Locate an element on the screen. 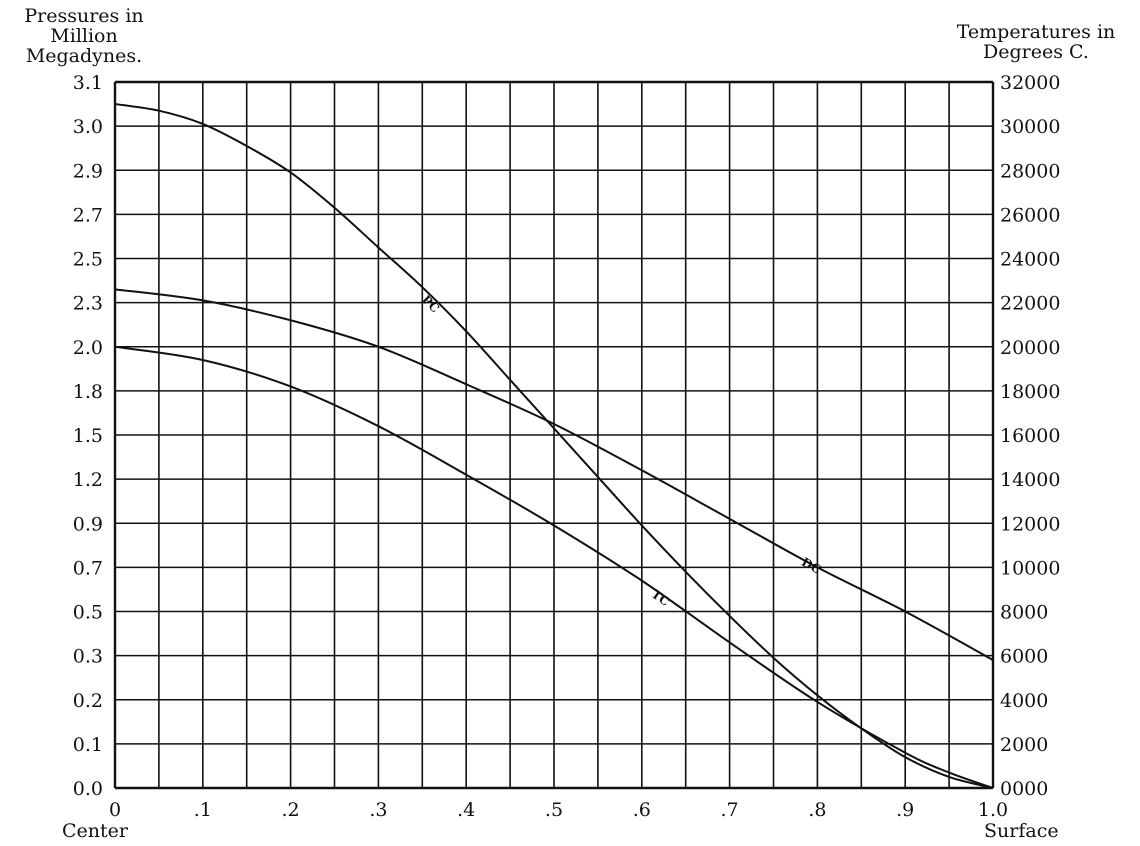  right-tick-label: 0000 is located at coordinates (1024, 789).